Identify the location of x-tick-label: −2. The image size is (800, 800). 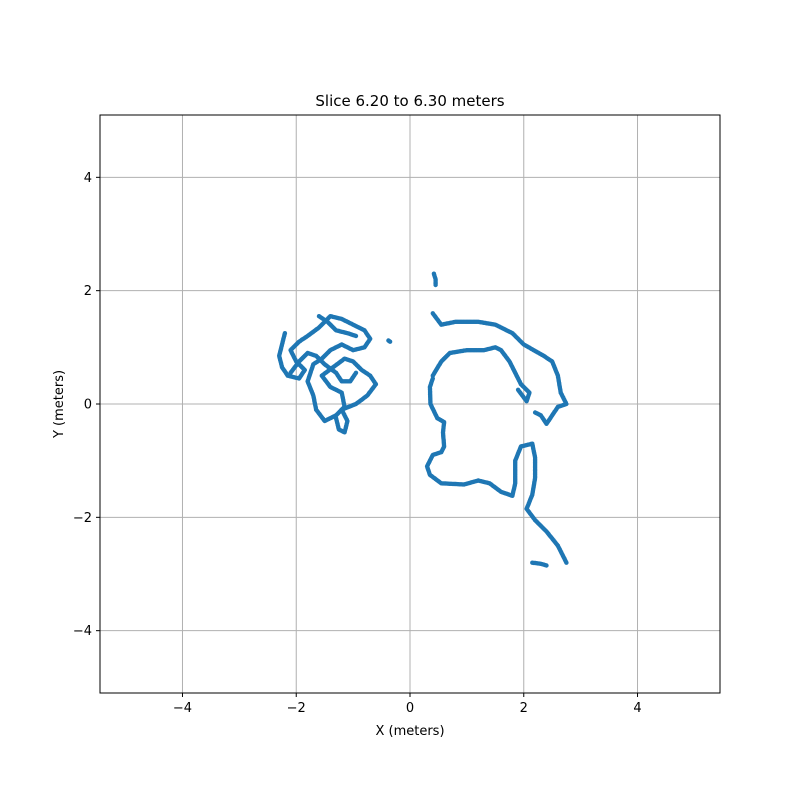
(296, 708).